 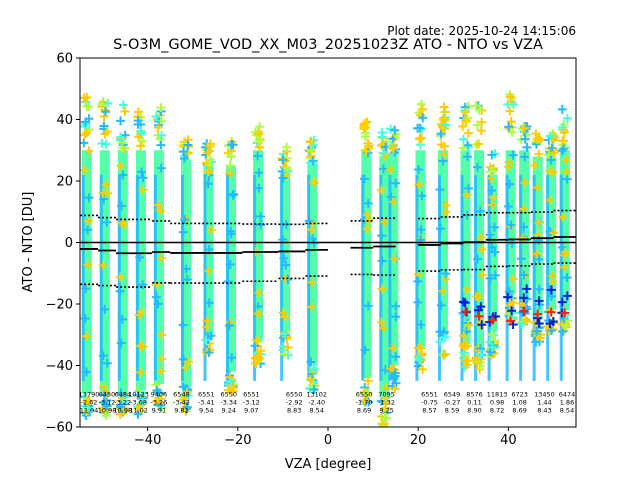 I want to click on stats-label-9-mean: -2.92, so click(x=294, y=402).